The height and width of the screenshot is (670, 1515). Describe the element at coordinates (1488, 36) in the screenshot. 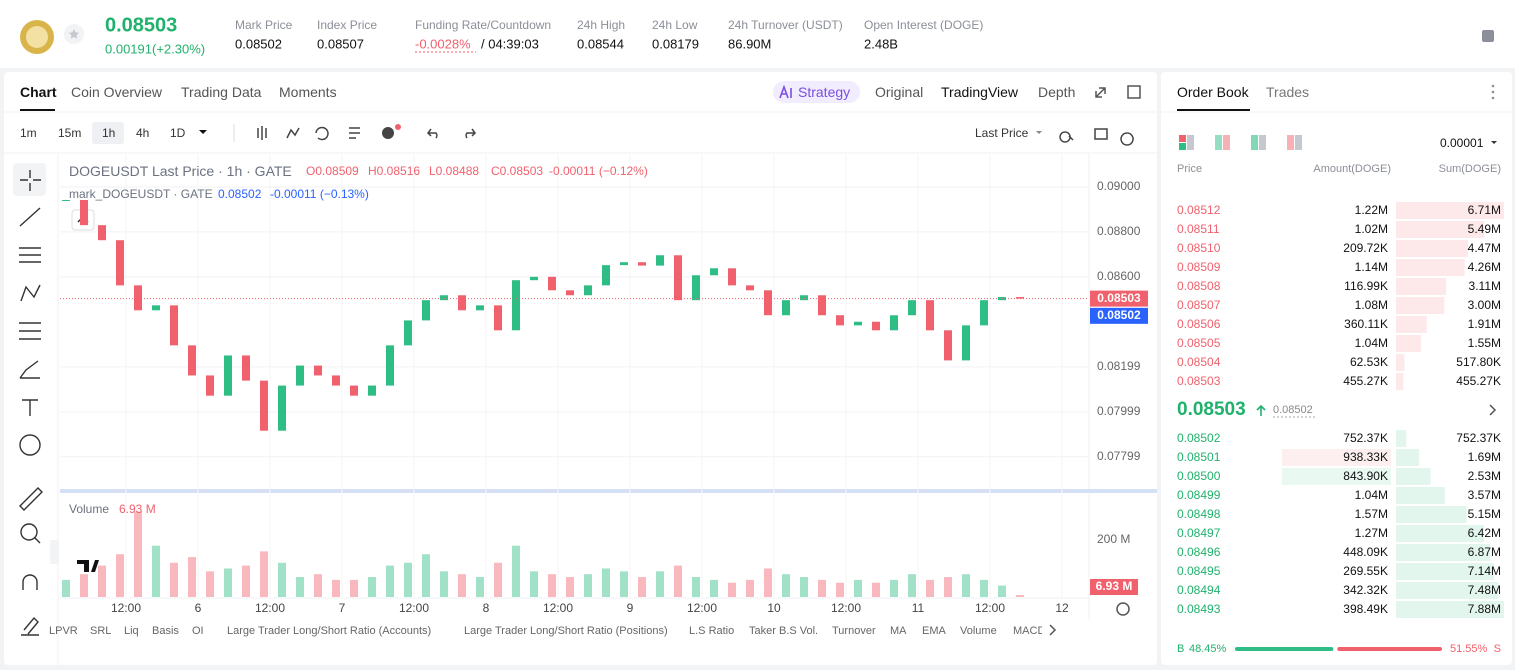

I see `menu-icon` at that location.